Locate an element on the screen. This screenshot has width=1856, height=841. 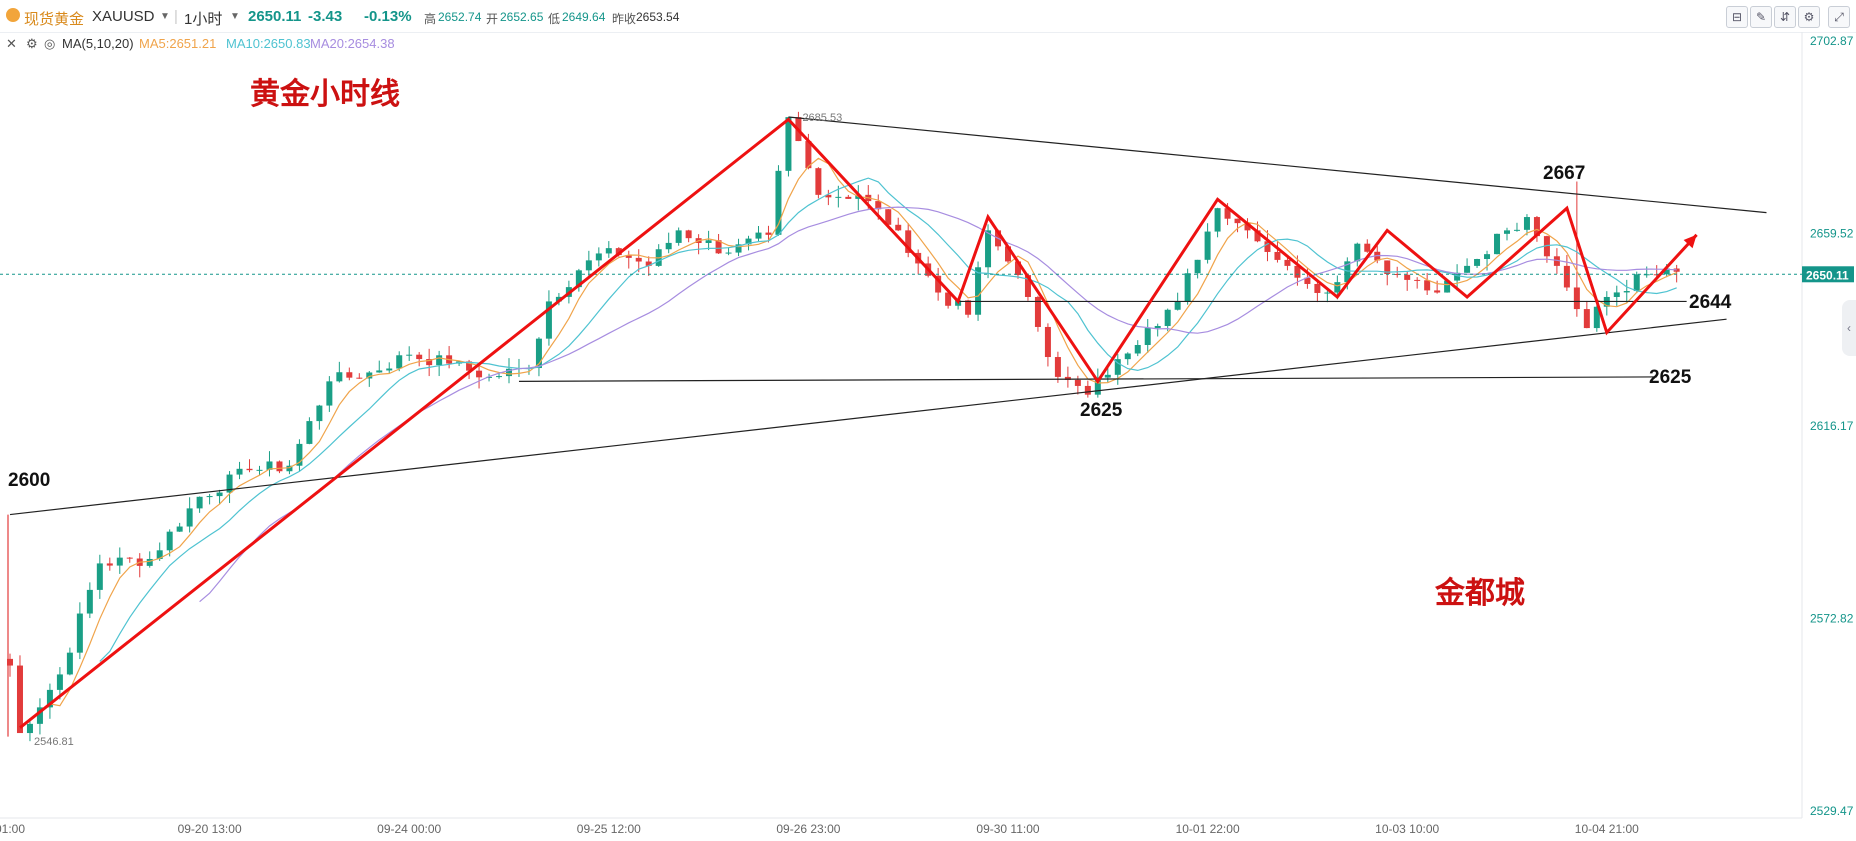
chart-type-icon: ⊟ is located at coordinates (1737, 17).